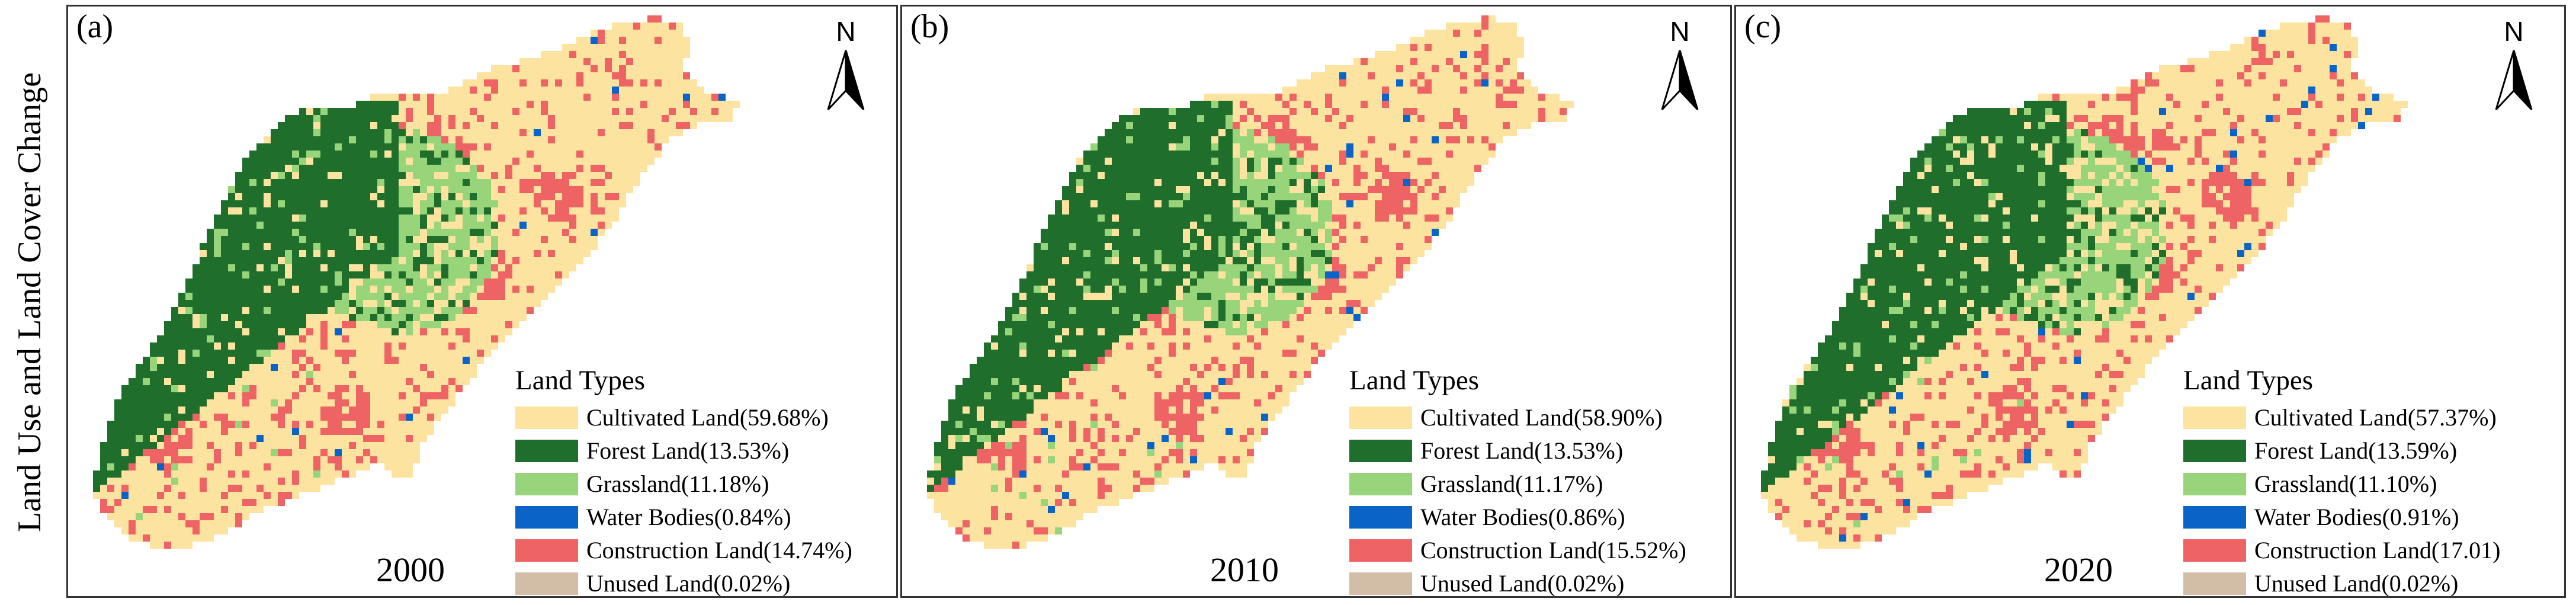  What do you see at coordinates (719, 550) in the screenshot?
I see `legend-label-construction: Construction Land(14.74%)` at bounding box center [719, 550].